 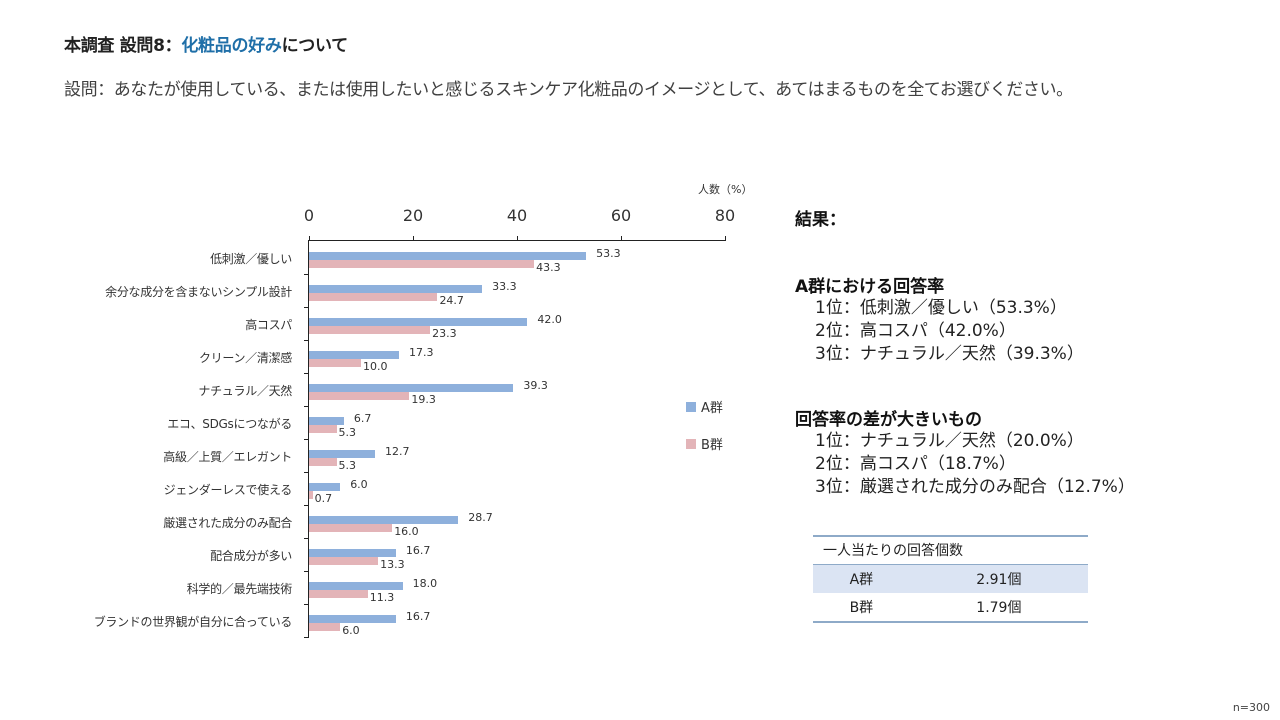 What do you see at coordinates (245, 391) in the screenshot?
I see `category-label: ナチュラル／天然` at bounding box center [245, 391].